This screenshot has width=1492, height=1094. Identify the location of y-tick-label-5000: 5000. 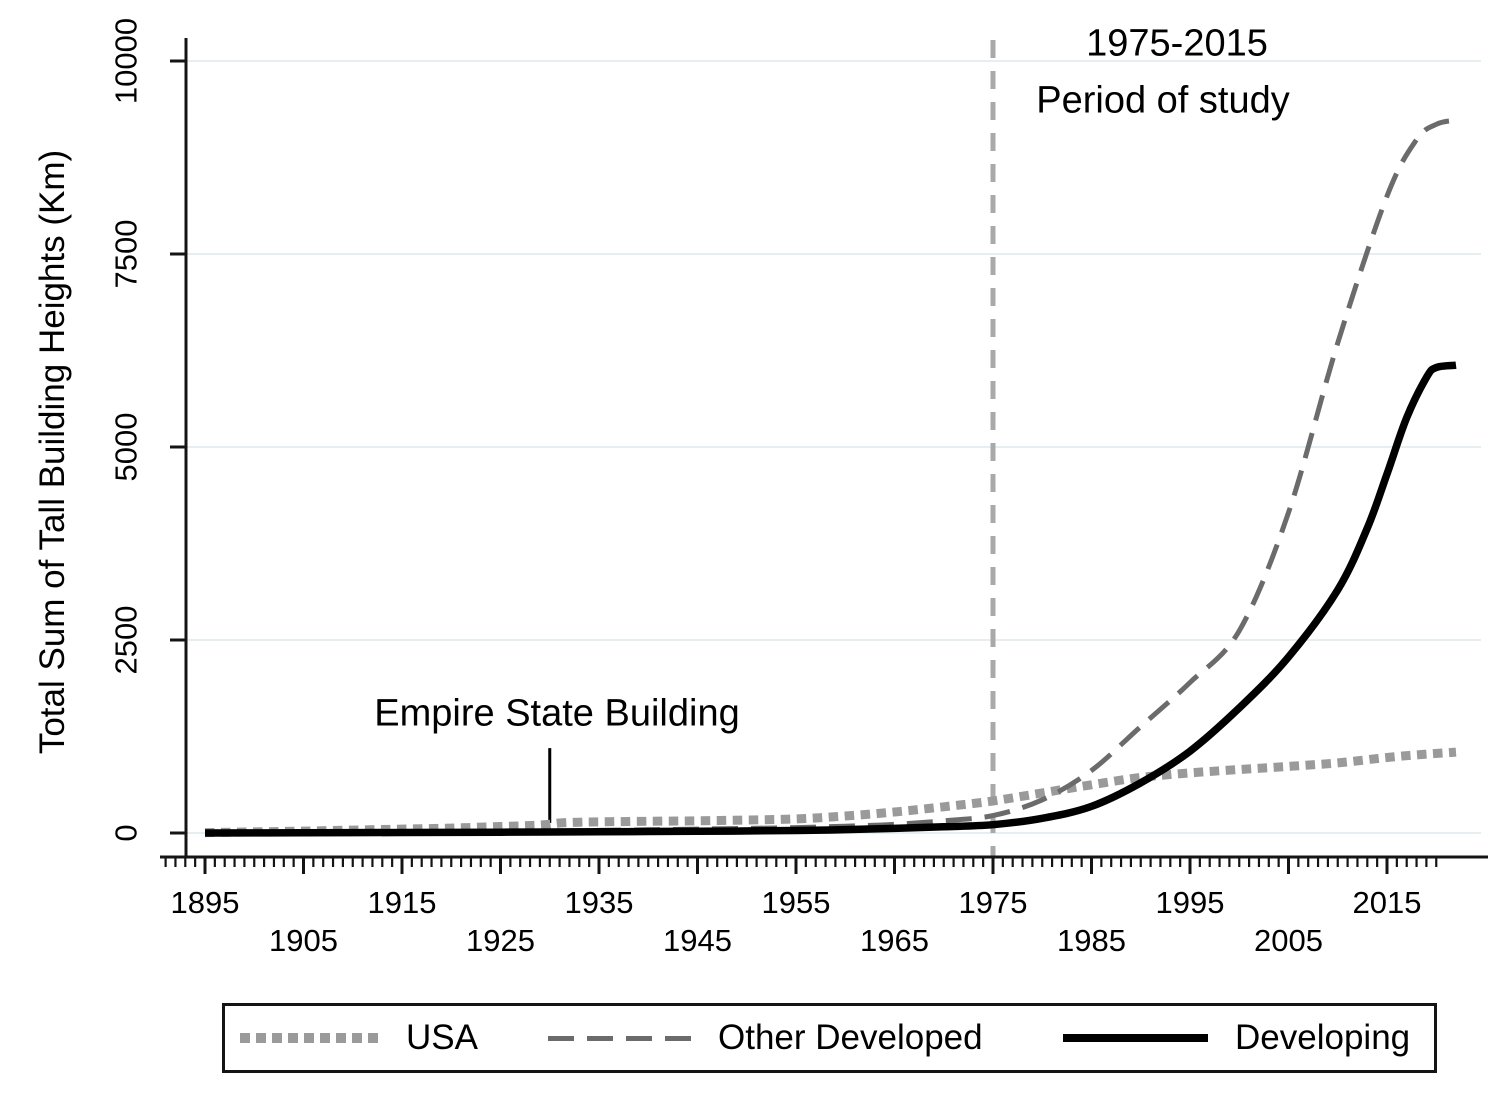
(126, 447).